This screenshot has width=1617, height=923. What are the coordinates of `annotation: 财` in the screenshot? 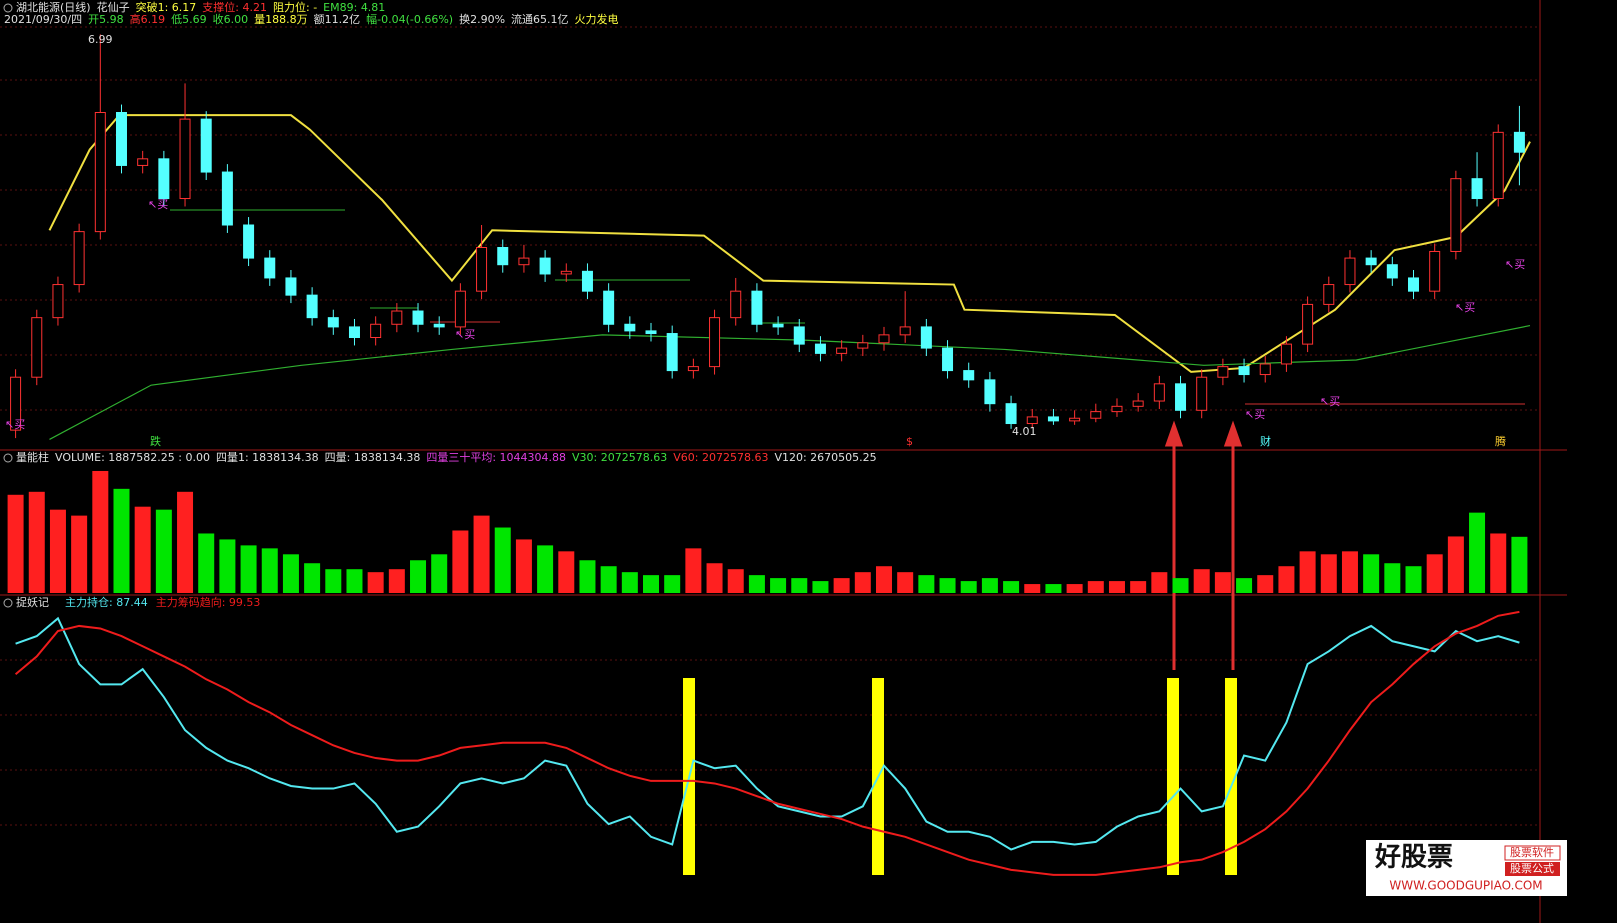 It's located at (1265, 441).